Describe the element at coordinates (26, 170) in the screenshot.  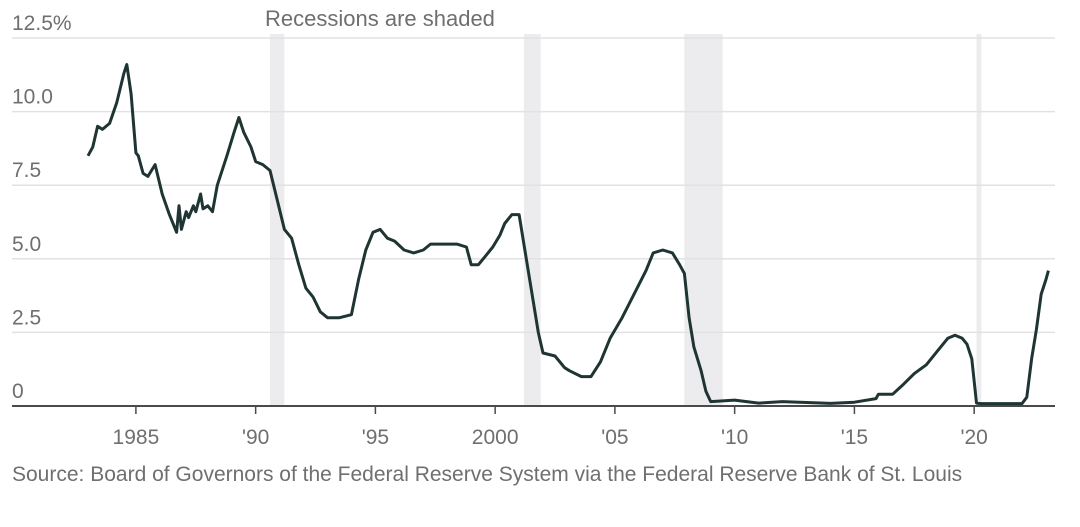
I see `y-tick-label: 7.5` at that location.